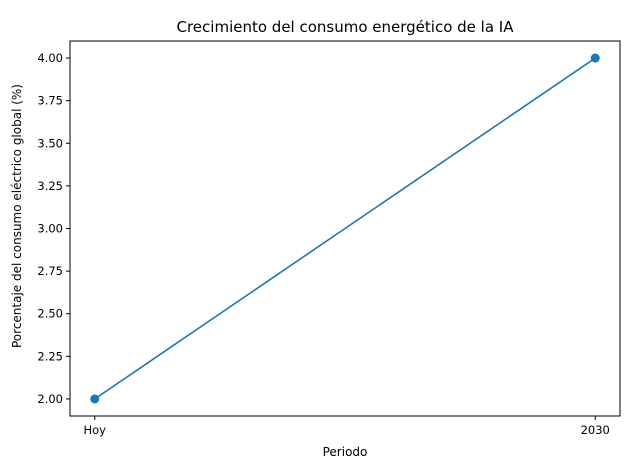 The height and width of the screenshot is (470, 630). What do you see at coordinates (50, 101) in the screenshot?
I see `y-tick-label: 3.75` at bounding box center [50, 101].